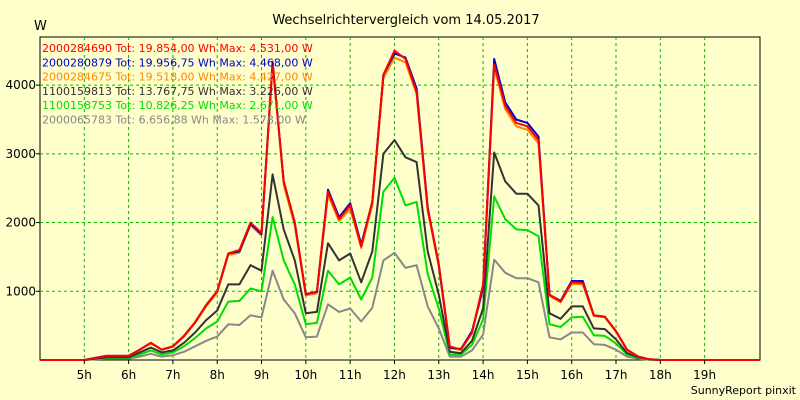 Image resolution: width=800 pixels, height=400 pixels. Describe the element at coordinates (744, 390) in the screenshot. I see `footer-credit: SunnyReport pinxit` at that location.